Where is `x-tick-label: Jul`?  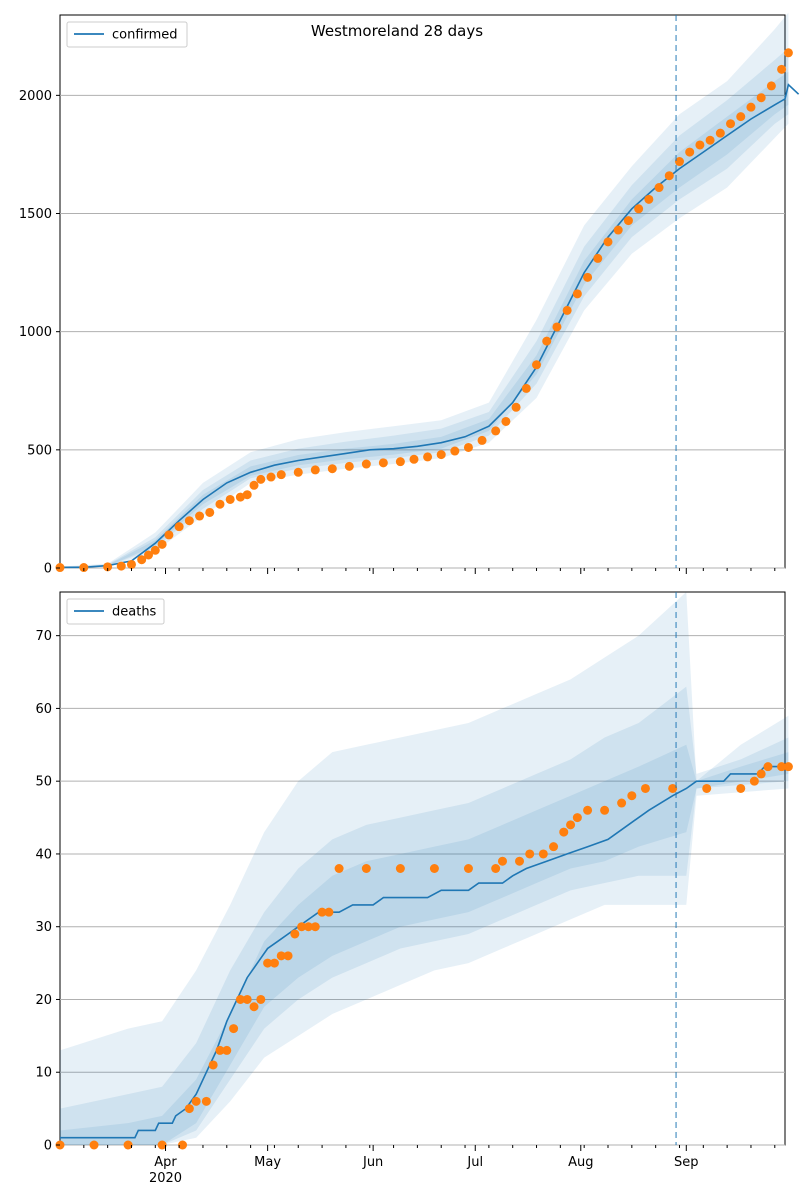 x-tick-label: Jul is located at coordinates (474, 1162).